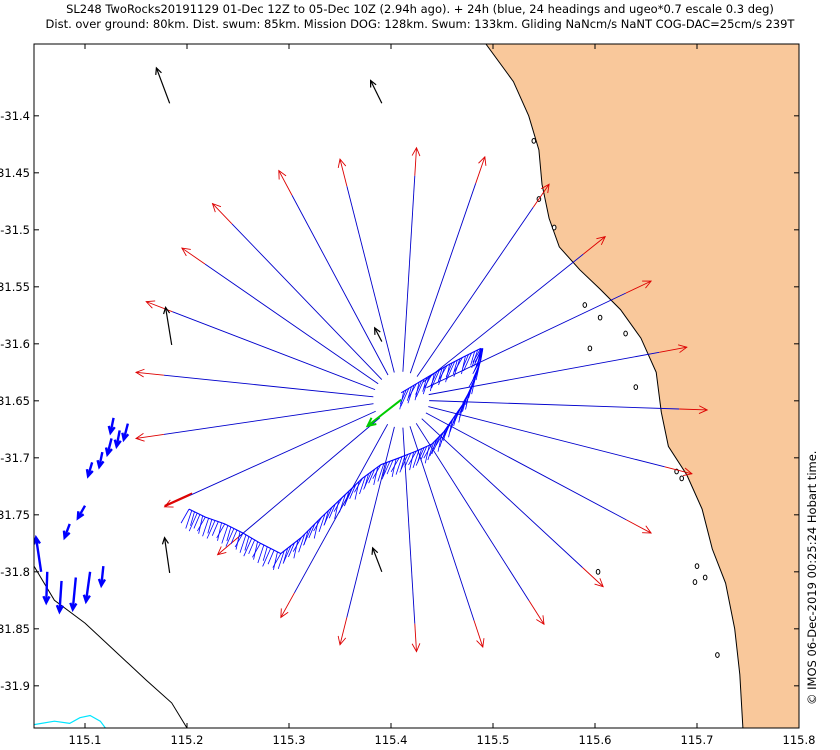 The image size is (840, 750). Describe the element at coordinates (284, 613) in the screenshot. I see `heading-arrow-14-head` at that location.